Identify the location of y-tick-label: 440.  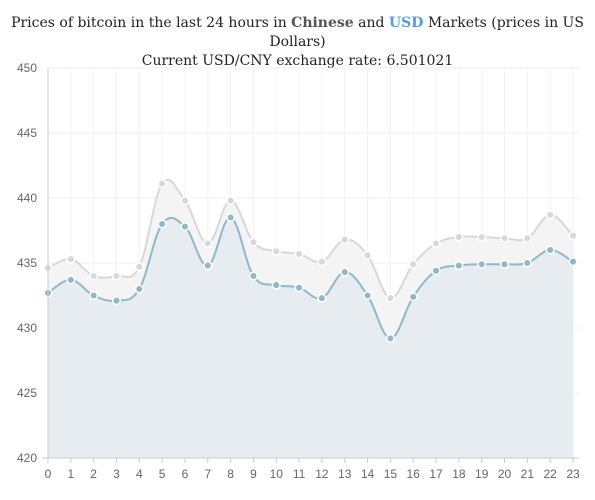
(27, 198).